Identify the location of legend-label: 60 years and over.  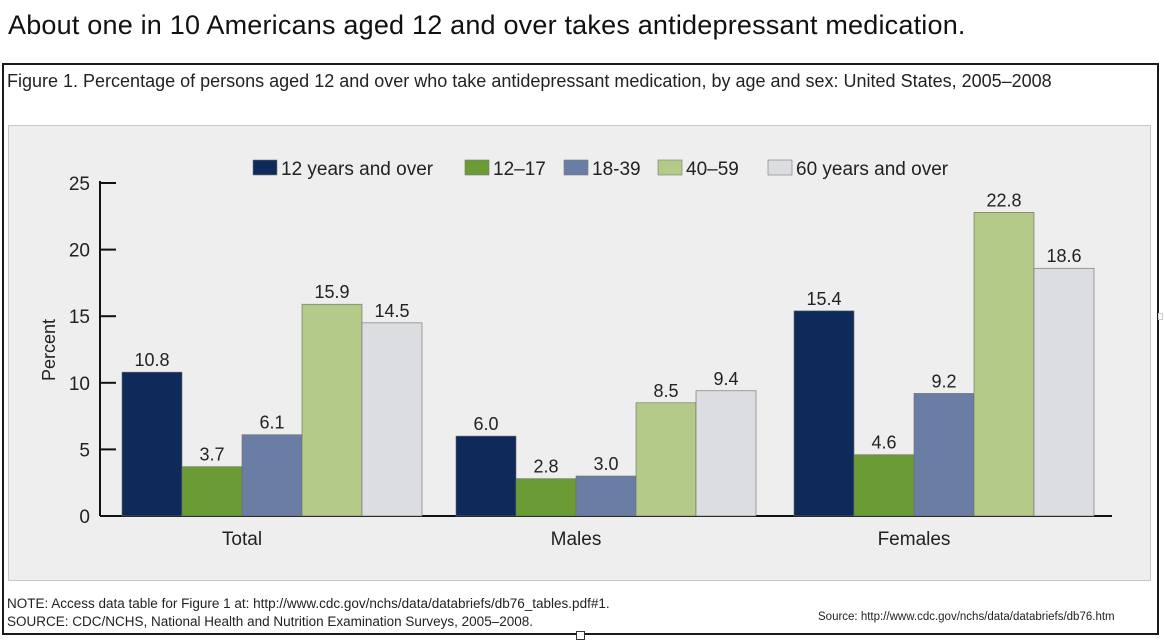
(872, 169).